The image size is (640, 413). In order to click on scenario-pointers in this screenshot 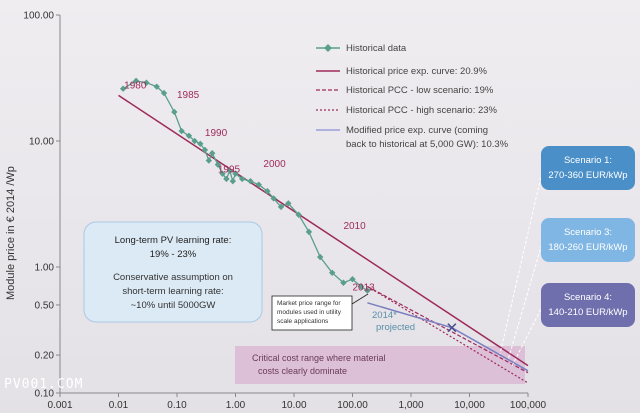, I will do `click(521, 267)`.